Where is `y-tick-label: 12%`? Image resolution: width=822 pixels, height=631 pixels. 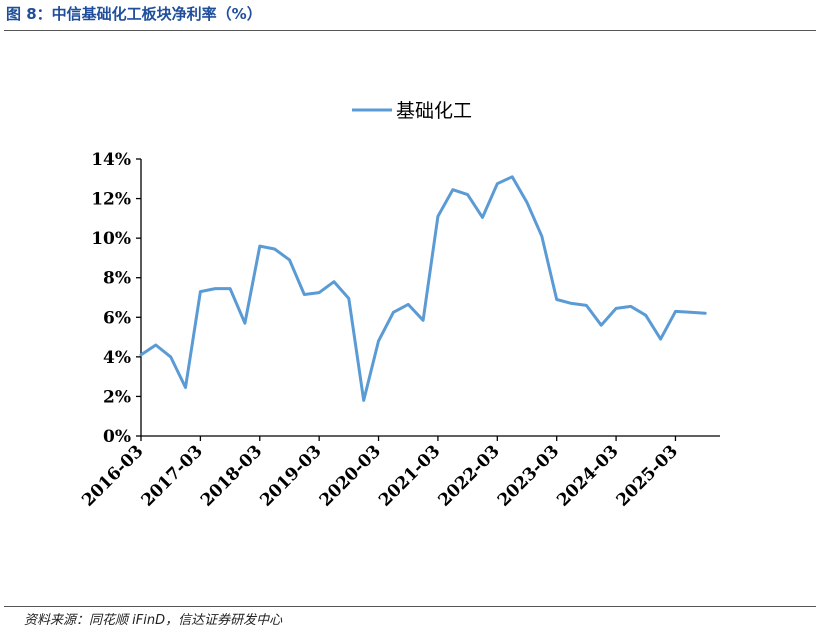 y-tick-label: 12% is located at coordinates (111, 200).